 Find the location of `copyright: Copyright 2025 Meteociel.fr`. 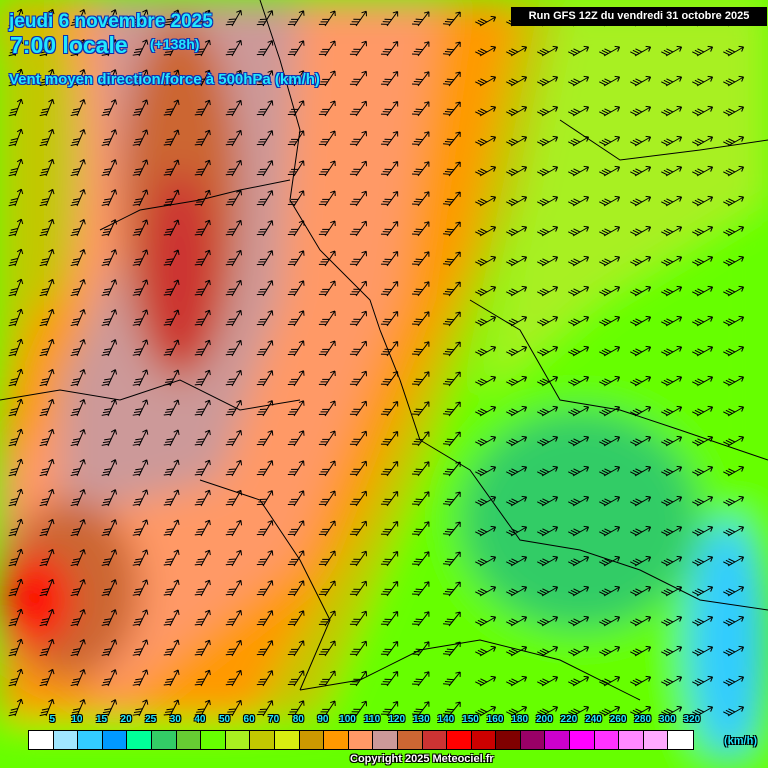

copyright: Copyright 2025 Meteociel.fr is located at coordinates (422, 759).